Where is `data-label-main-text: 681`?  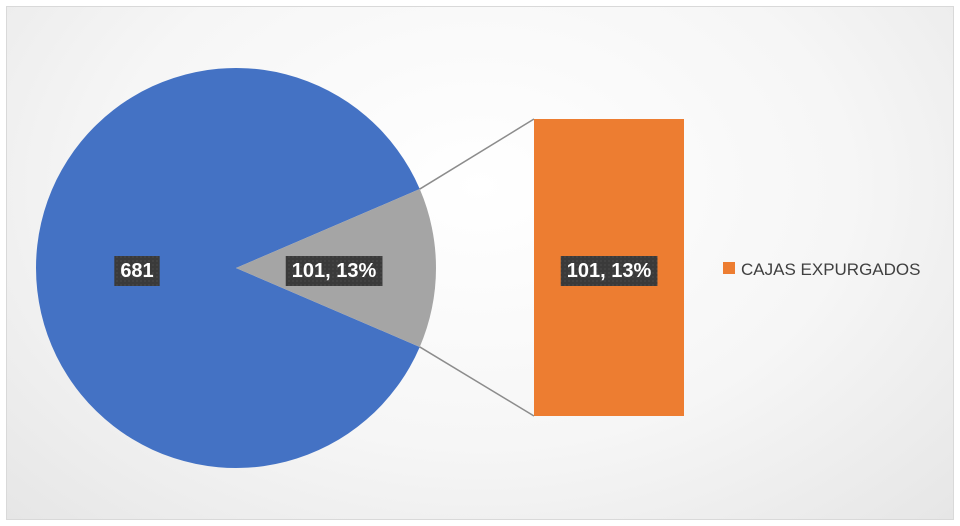 data-label-main-text: 681 is located at coordinates (136, 271).